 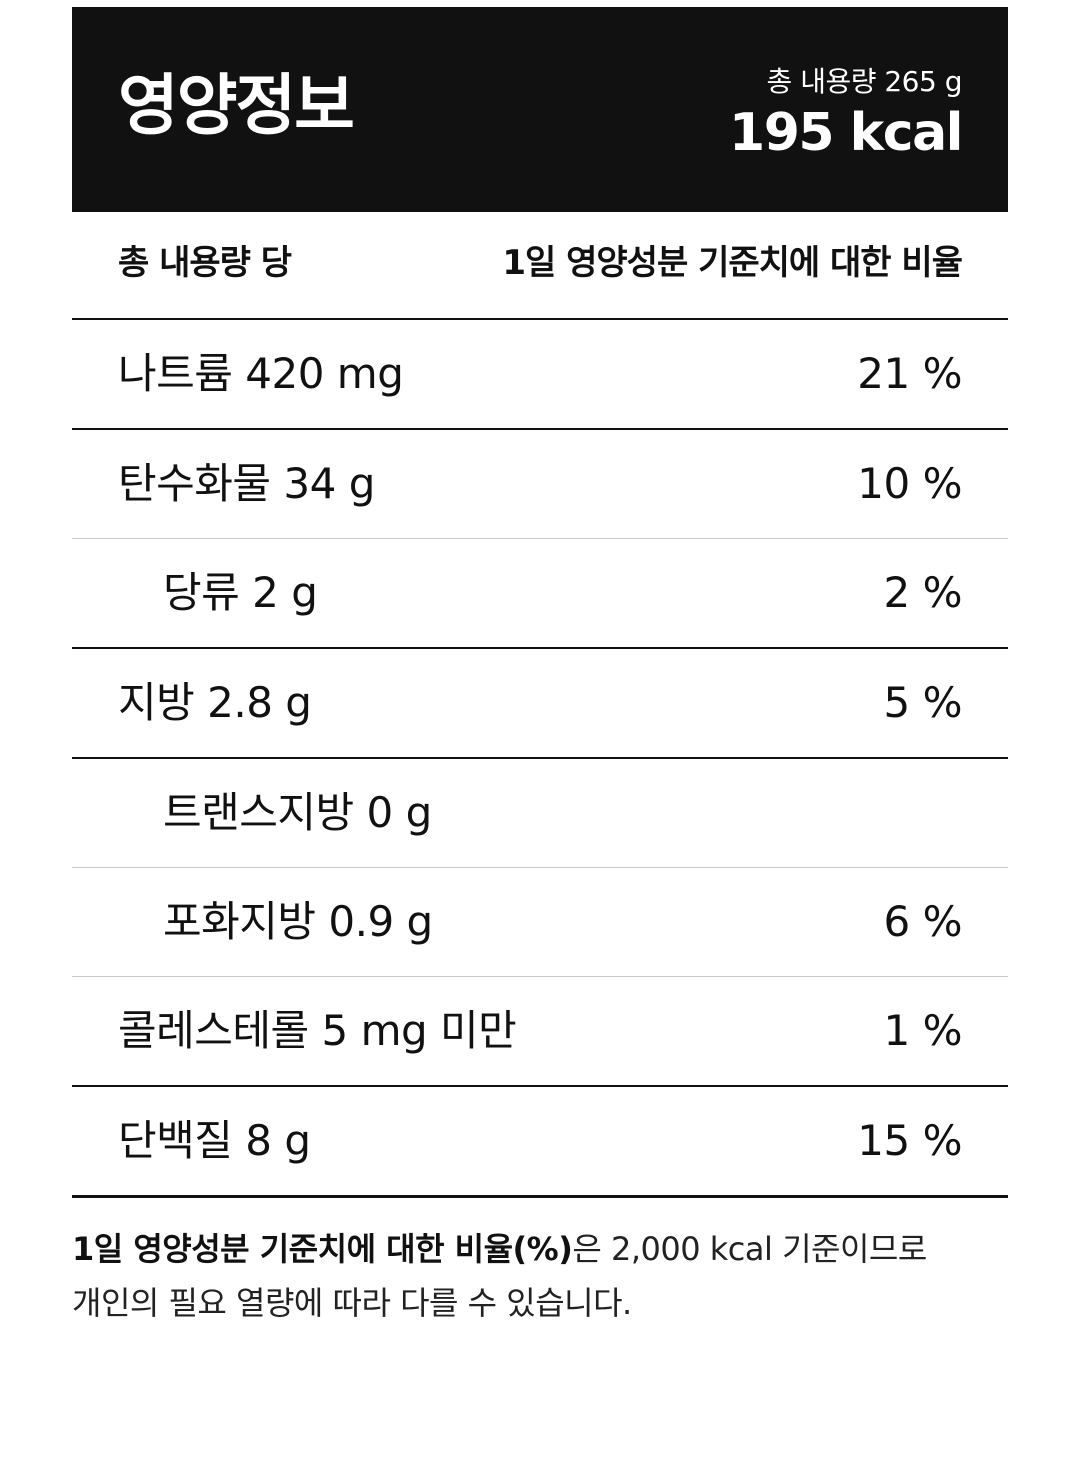 I want to click on nutrient-percent: 6 %, so click(x=923, y=921).